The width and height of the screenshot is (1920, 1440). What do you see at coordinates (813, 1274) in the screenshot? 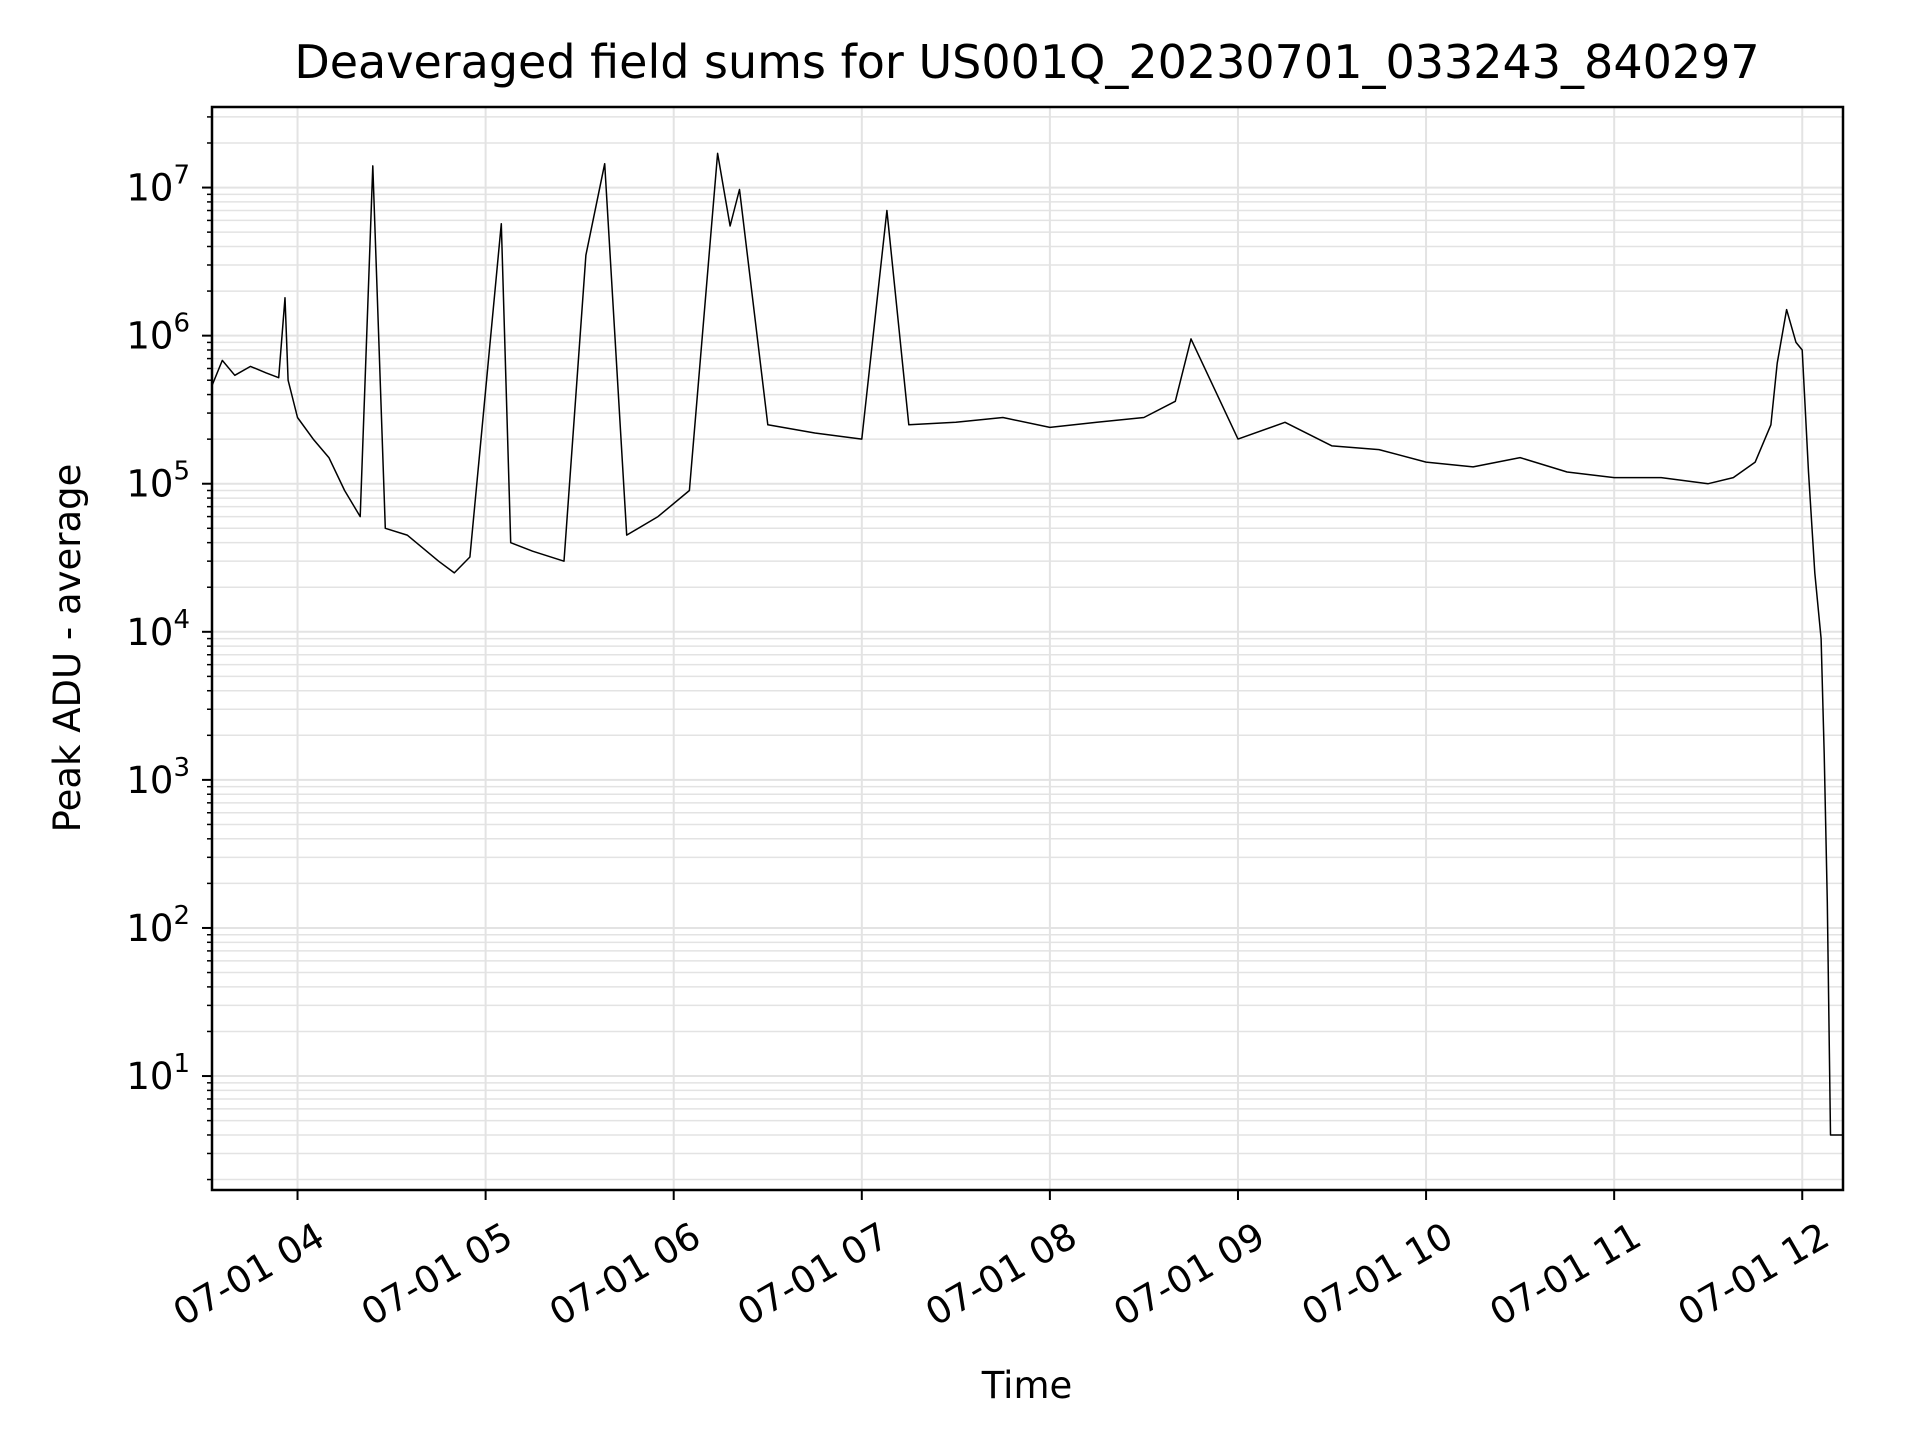
I see `x-tick-label: 07-01 07` at bounding box center [813, 1274].